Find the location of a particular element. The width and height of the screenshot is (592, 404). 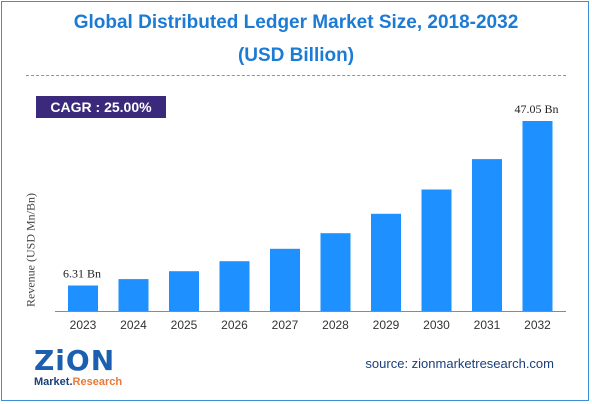

title-separator is located at coordinates (296, 75).